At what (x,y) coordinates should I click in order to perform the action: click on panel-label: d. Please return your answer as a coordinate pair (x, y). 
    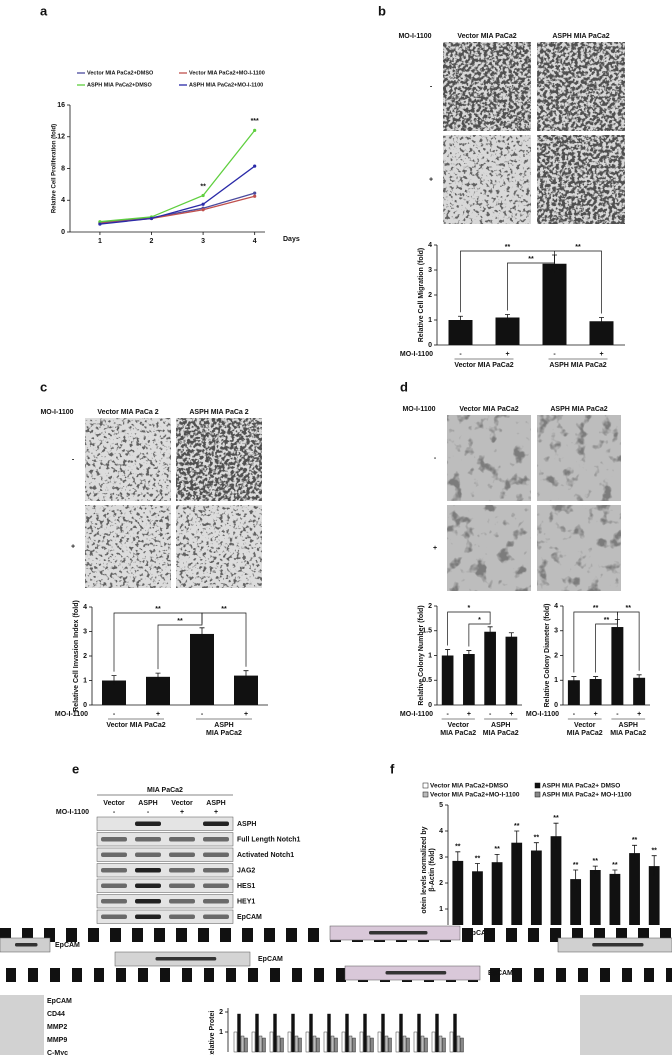
    Looking at the image, I should click on (404, 386).